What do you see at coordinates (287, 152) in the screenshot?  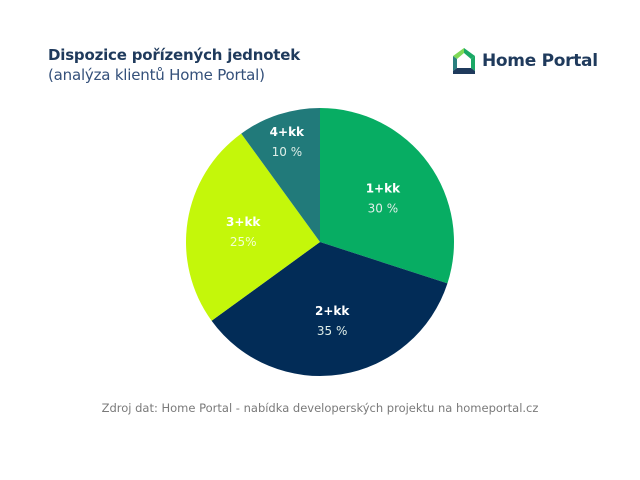 I see `slice-value-label: 10 %` at bounding box center [287, 152].